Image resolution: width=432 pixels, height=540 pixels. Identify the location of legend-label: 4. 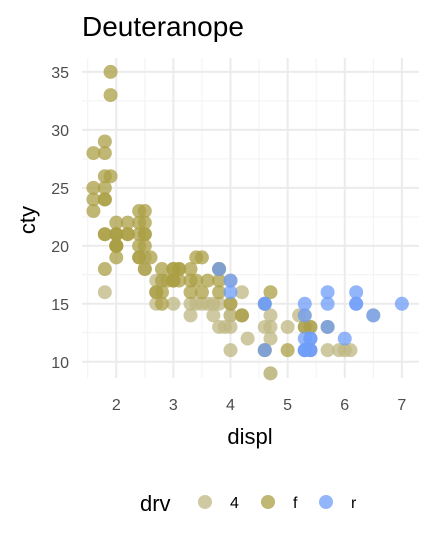
(234, 503).